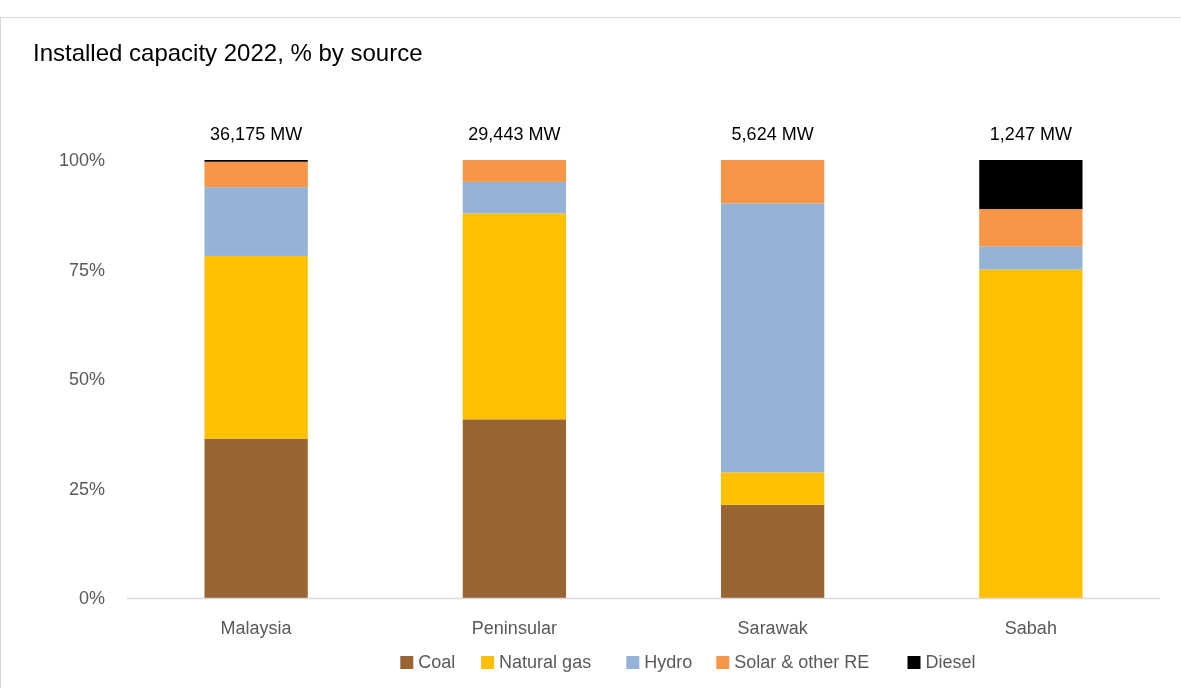  I want to click on annotation: 36,175 MW, so click(256, 134).